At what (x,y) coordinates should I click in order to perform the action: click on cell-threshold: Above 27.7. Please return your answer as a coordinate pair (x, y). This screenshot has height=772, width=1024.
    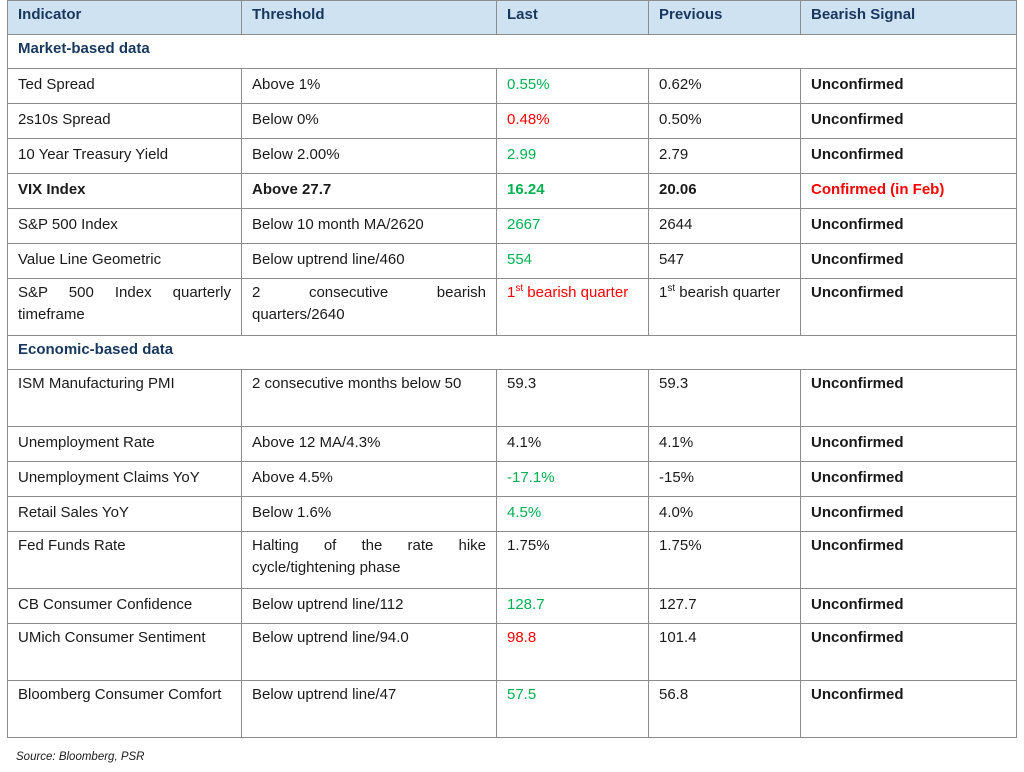
    Looking at the image, I should click on (369, 191).